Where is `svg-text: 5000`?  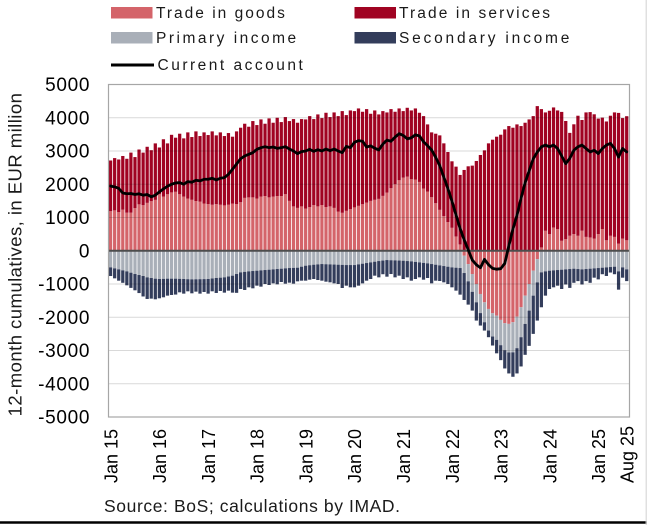 svg-text: 5000 is located at coordinates (67, 85).